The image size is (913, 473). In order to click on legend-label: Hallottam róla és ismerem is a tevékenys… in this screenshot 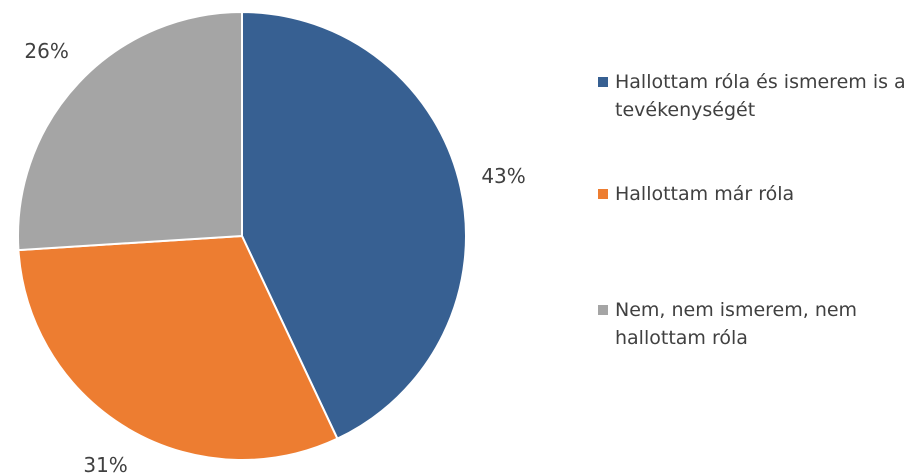, I will do `click(760, 96)`.